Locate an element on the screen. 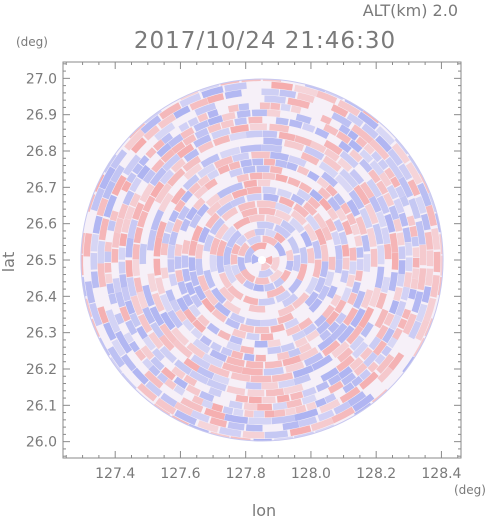 Image resolution: width=491 pixels, height=521 pixels. x-tick-label: 127.8 is located at coordinates (246, 474).